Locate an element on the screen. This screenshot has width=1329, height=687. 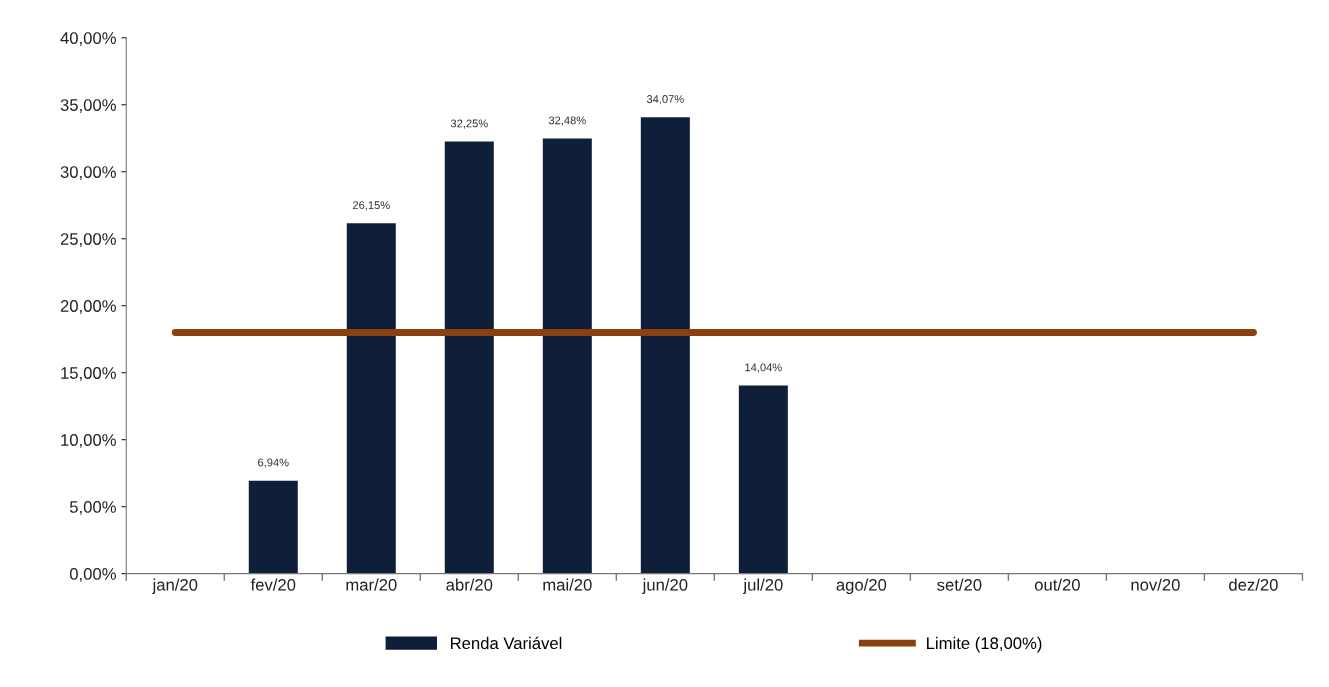
y-tick-label: 40,00% is located at coordinates (88, 39).